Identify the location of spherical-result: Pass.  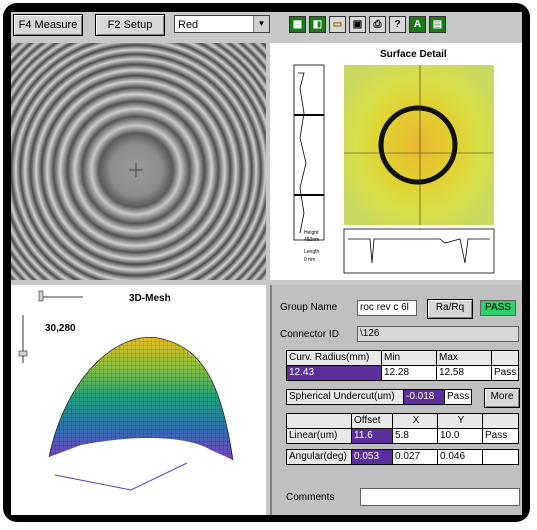
(458, 397).